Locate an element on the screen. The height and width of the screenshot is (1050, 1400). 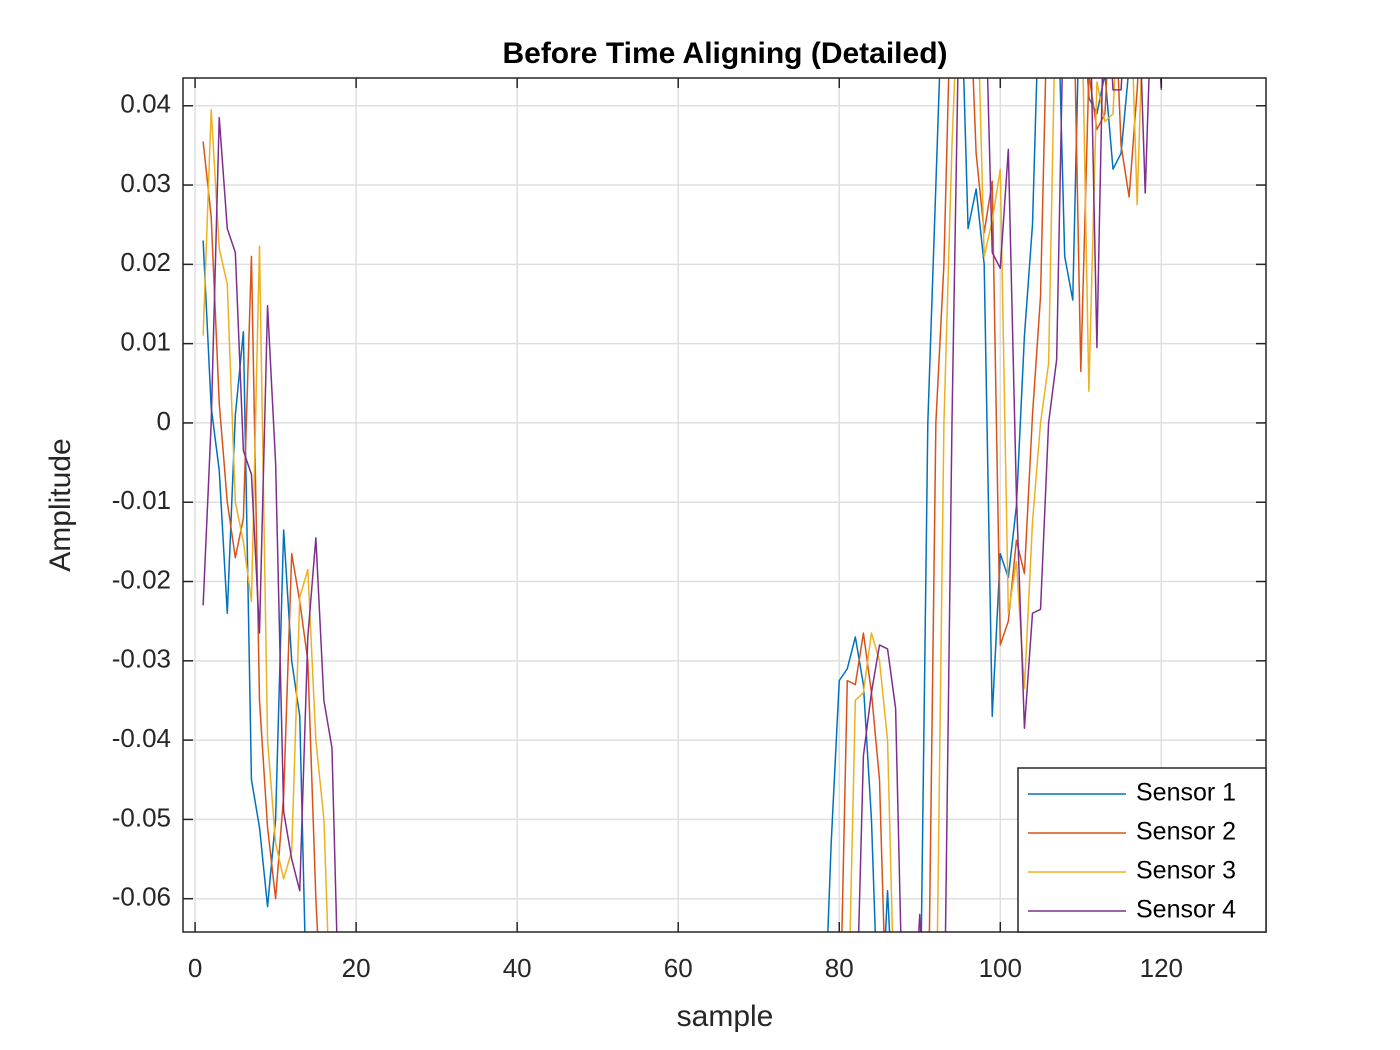
y-tick-label: -0.01 is located at coordinates (141, 500).